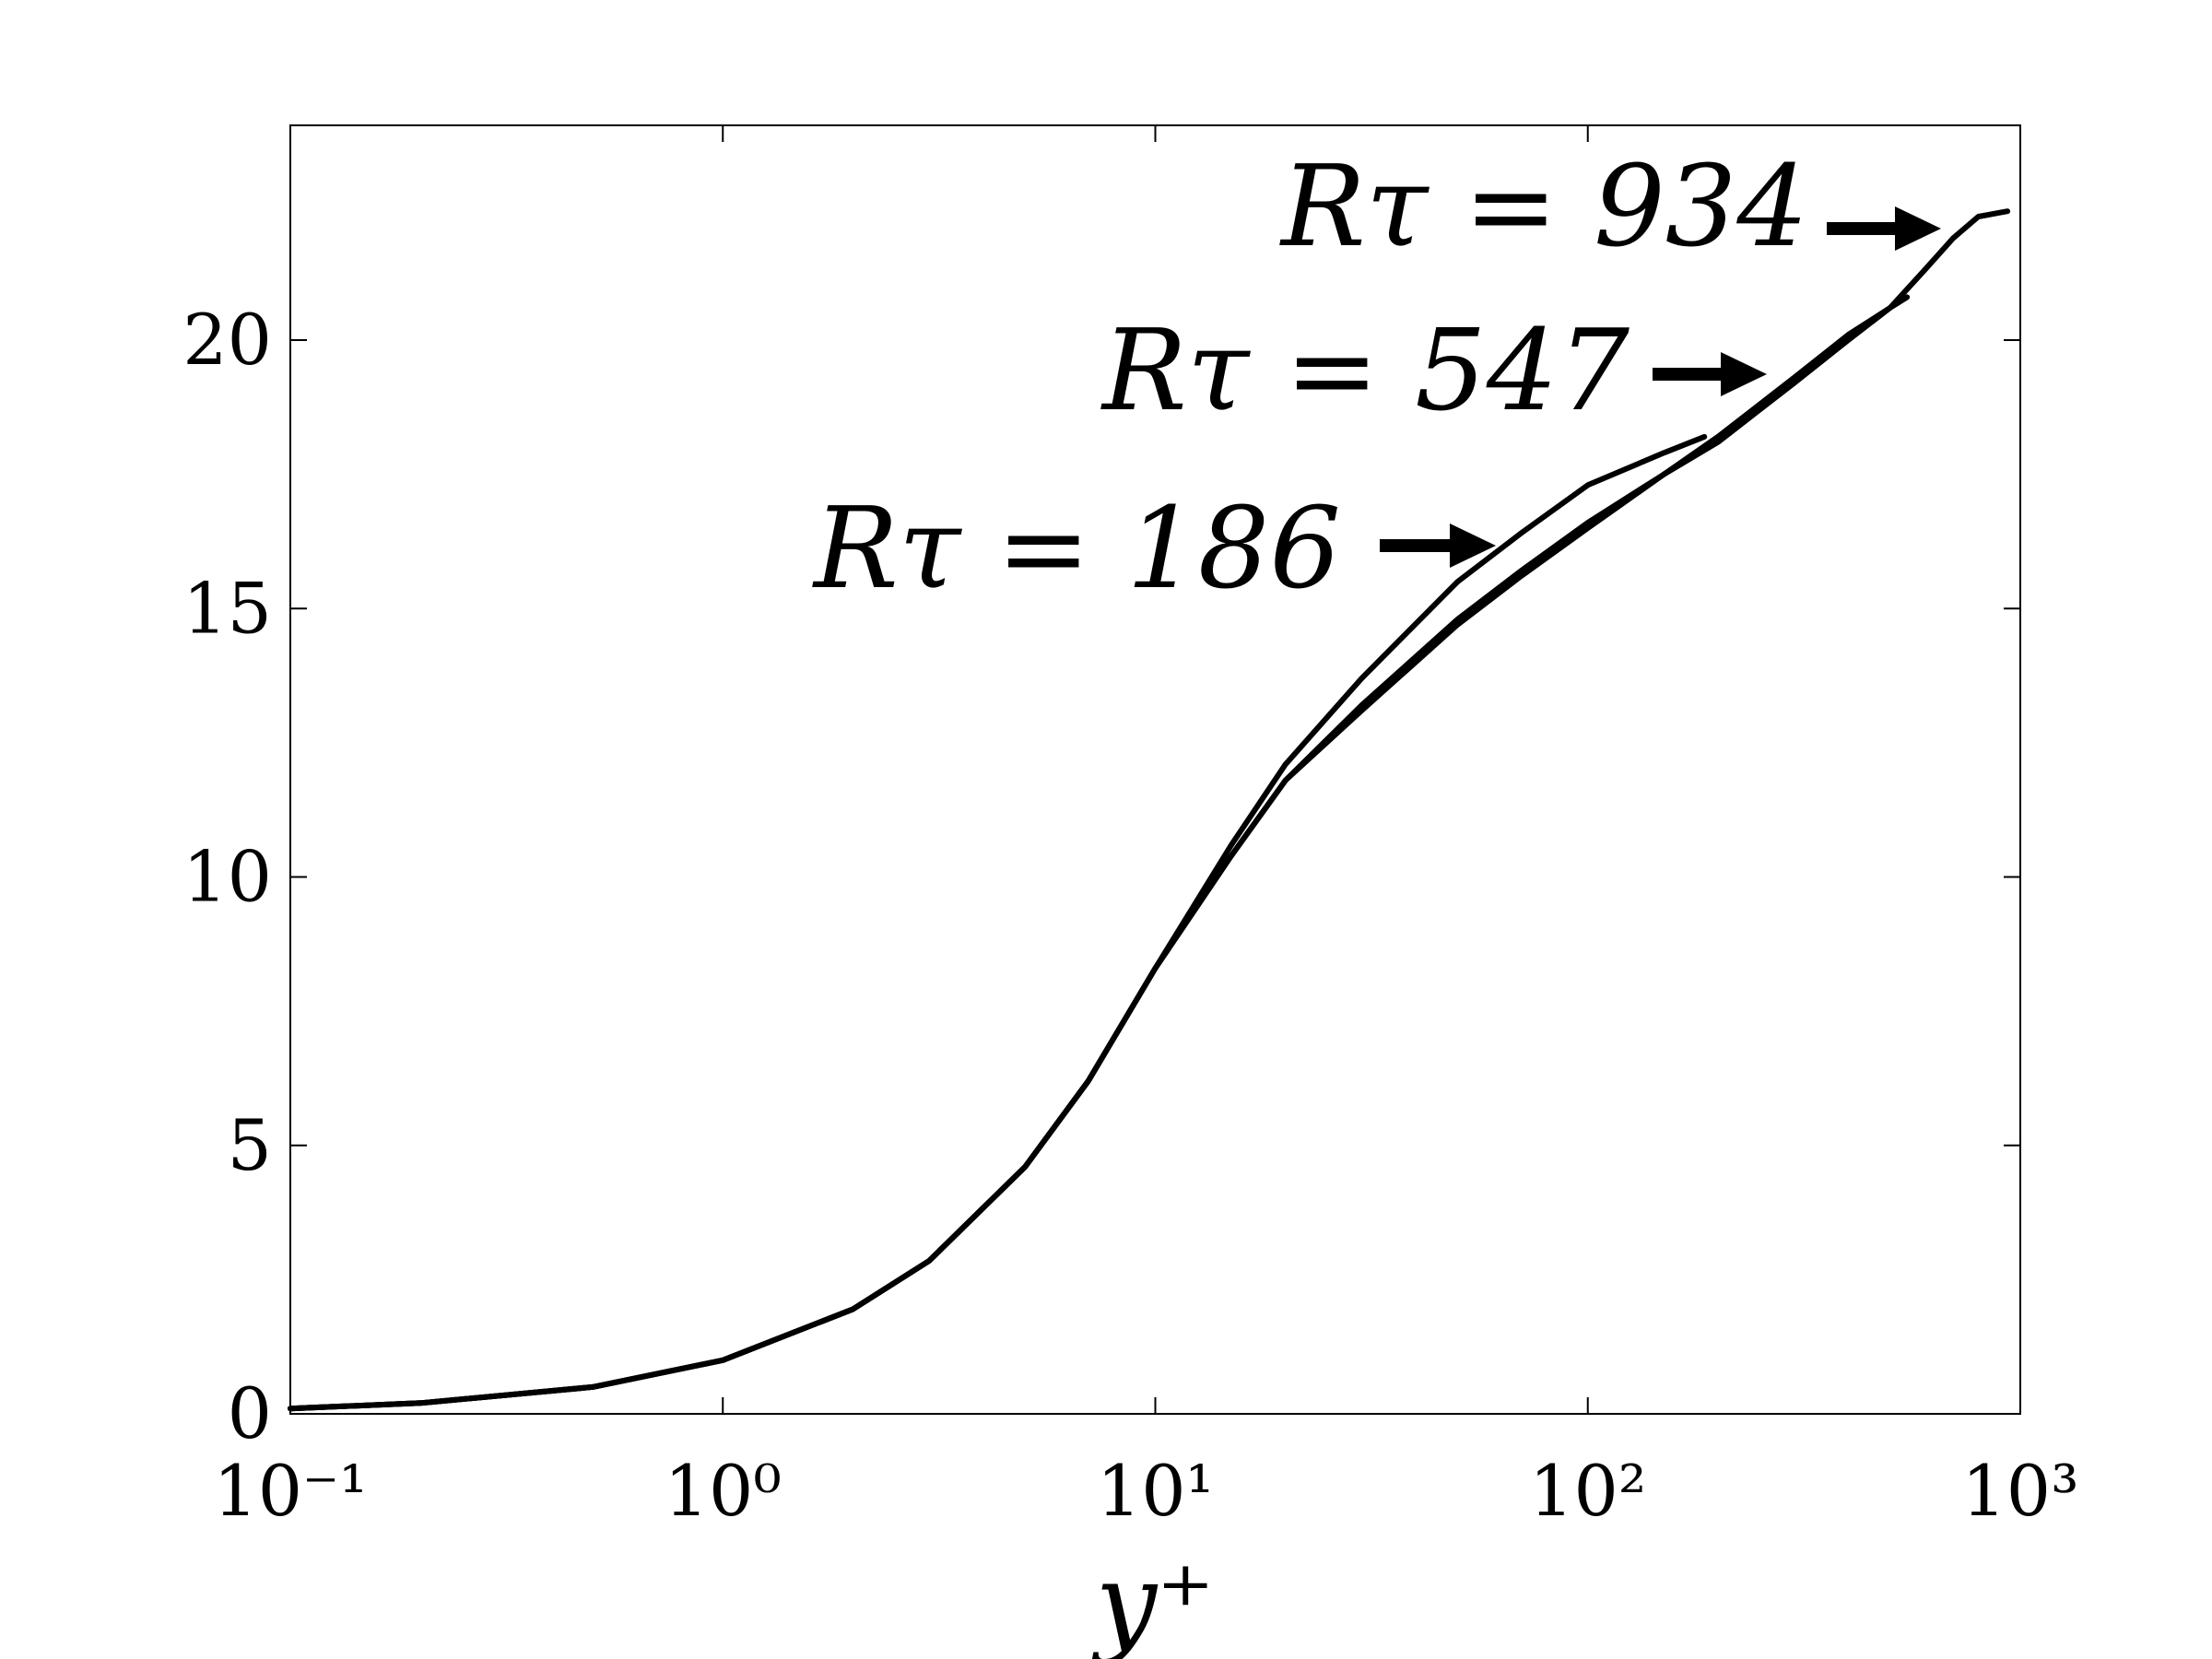 The width and height of the screenshot is (2212, 1659). I want to click on x-tick-label: 10⁻¹, so click(290, 1491).